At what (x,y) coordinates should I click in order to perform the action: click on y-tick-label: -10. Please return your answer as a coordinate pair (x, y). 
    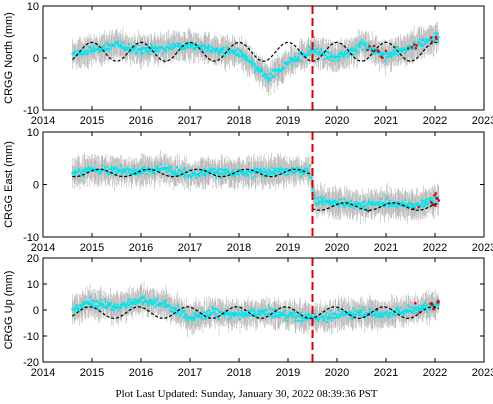
    Looking at the image, I should click on (31, 238).